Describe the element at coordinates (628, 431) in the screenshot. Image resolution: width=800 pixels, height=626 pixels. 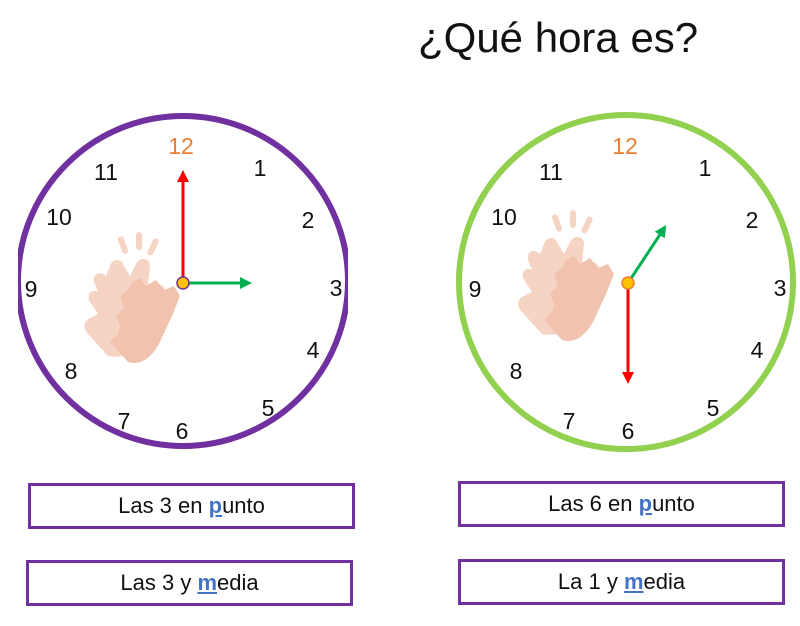
I see `clock-right-number-6: 6` at that location.